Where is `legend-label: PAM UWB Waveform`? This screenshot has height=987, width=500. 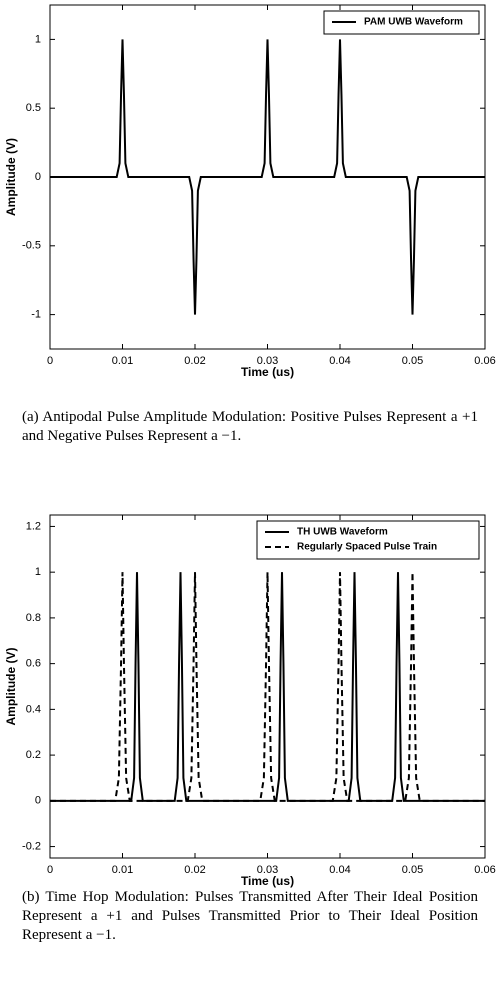
legend-label: PAM UWB Waveform is located at coordinates (413, 22).